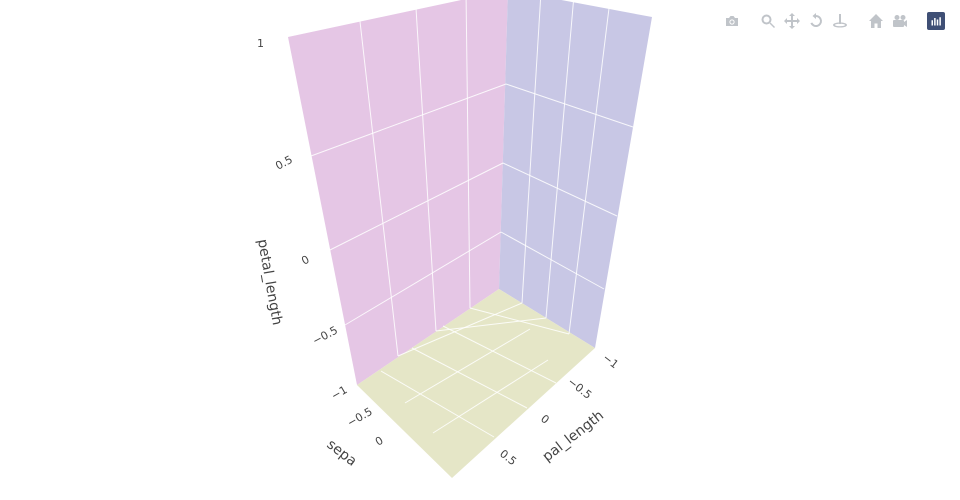 The height and width of the screenshot is (500, 960). Describe the element at coordinates (579, 388) in the screenshot. I see `y-tick--0.5: −0.5` at that location.